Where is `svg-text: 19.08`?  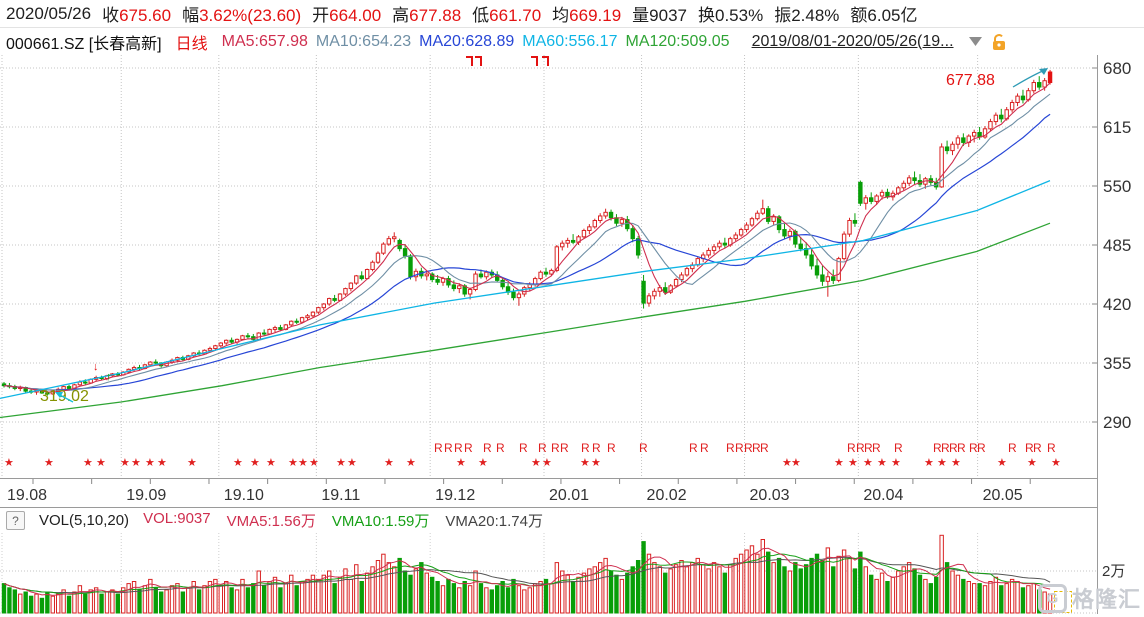
svg-text: 19.08 is located at coordinates (27, 495).